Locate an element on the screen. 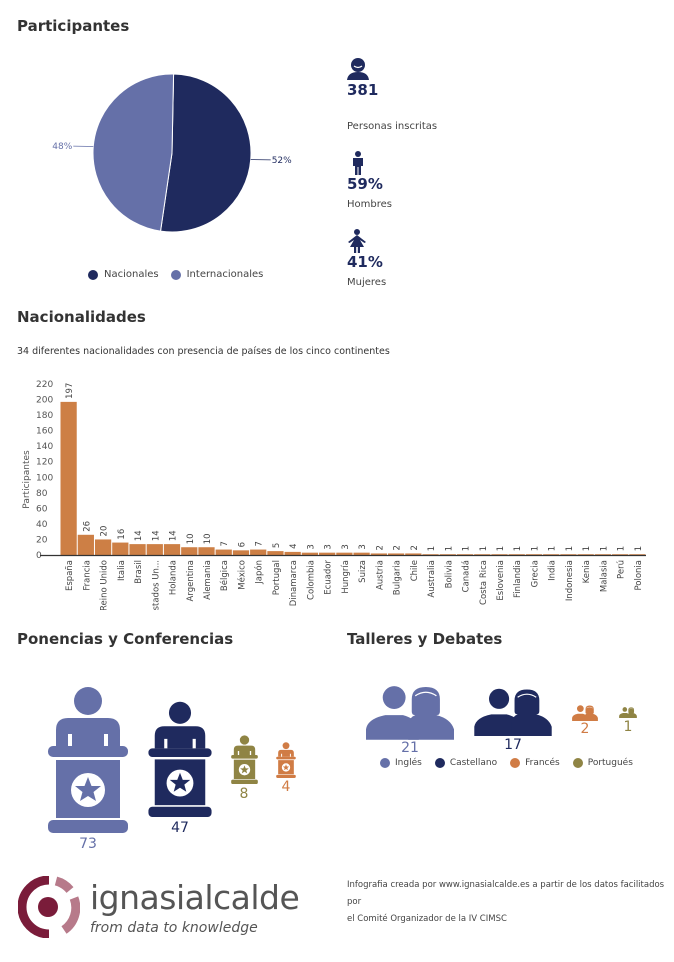 Image resolution: width=674 pixels, height=962 pixels. y-axis-title: Participantes is located at coordinates (27, 479).